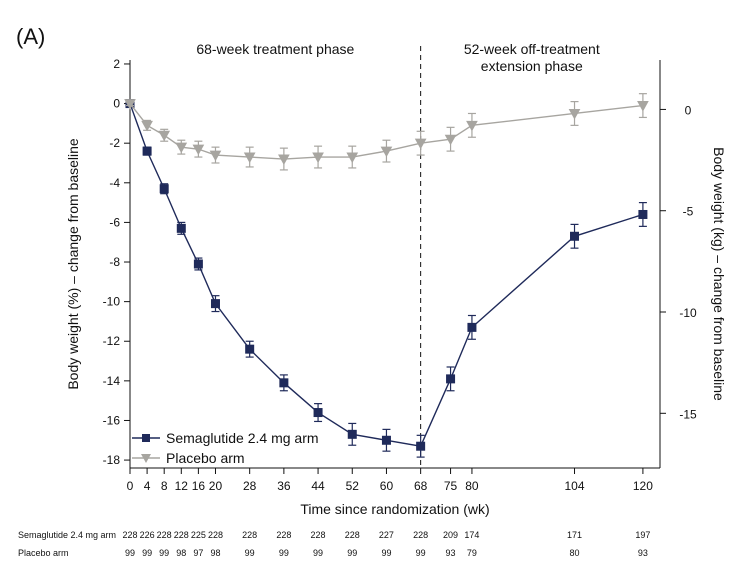 This screenshot has width=740, height=577. What do you see at coordinates (114, 143) in the screenshot?
I see `y-tick-left-label: -2` at bounding box center [114, 143].